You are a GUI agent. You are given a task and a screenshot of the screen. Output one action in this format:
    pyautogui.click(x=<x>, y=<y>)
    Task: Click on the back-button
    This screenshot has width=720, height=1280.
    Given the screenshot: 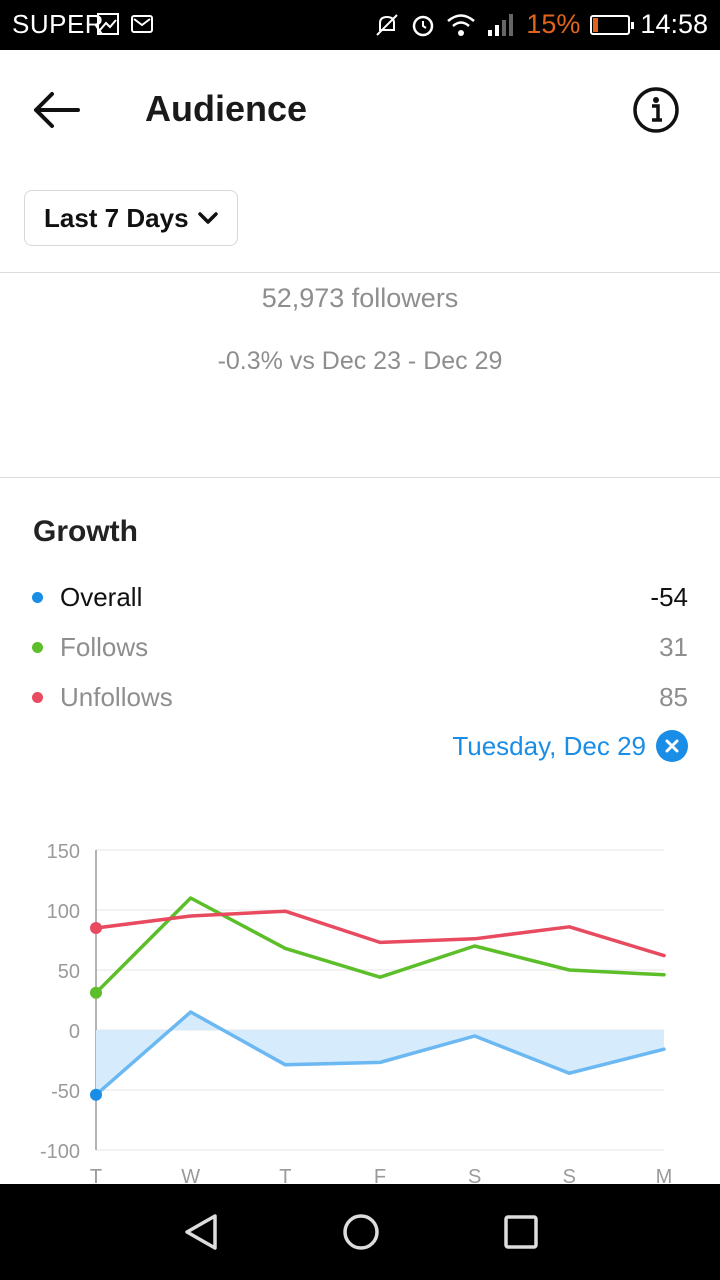 What is the action you would take?
    pyautogui.click(x=56, y=110)
    